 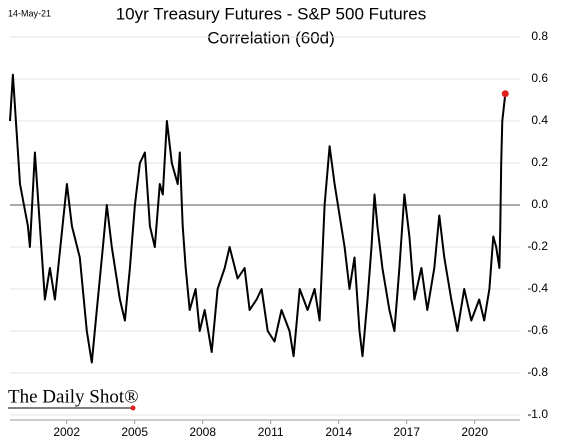 What do you see at coordinates (537, 330) in the screenshot?
I see `y-tick-label: -0.6` at bounding box center [537, 330].